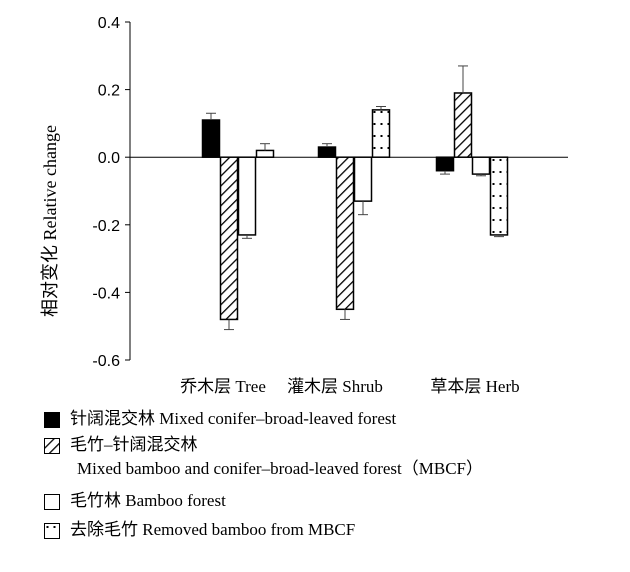 This screenshot has height=572, width=630. I want to click on legend-item-bamboo-forest: 毛竹林 Bamboo forest, so click(334, 501).